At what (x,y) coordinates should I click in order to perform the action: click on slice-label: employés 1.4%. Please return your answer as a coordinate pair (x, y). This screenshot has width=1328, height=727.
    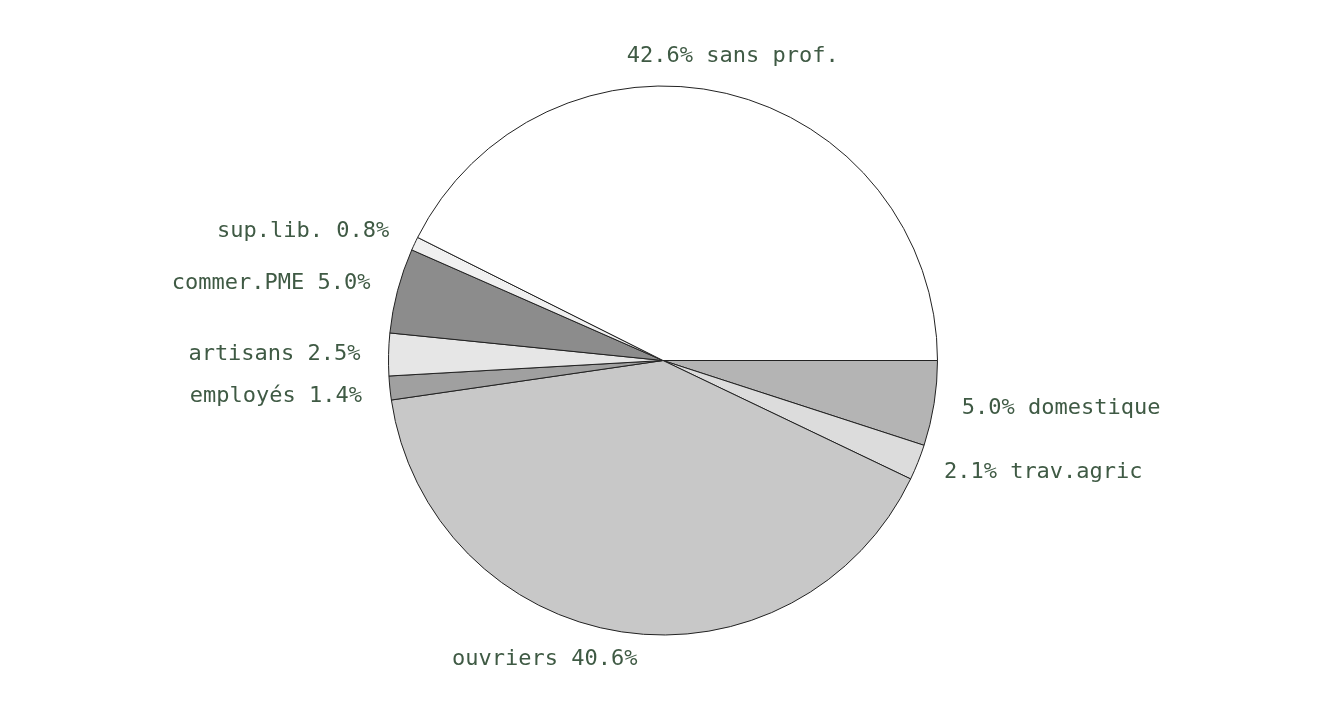
    Looking at the image, I should click on (276, 394).